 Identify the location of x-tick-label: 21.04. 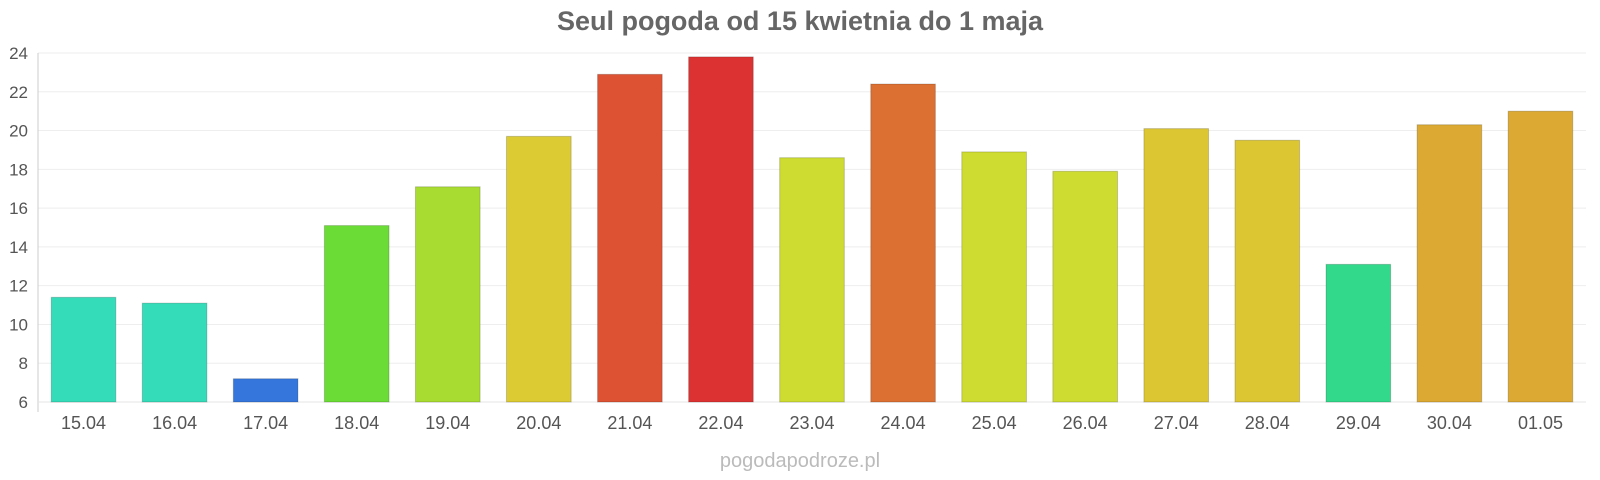
(629, 423).